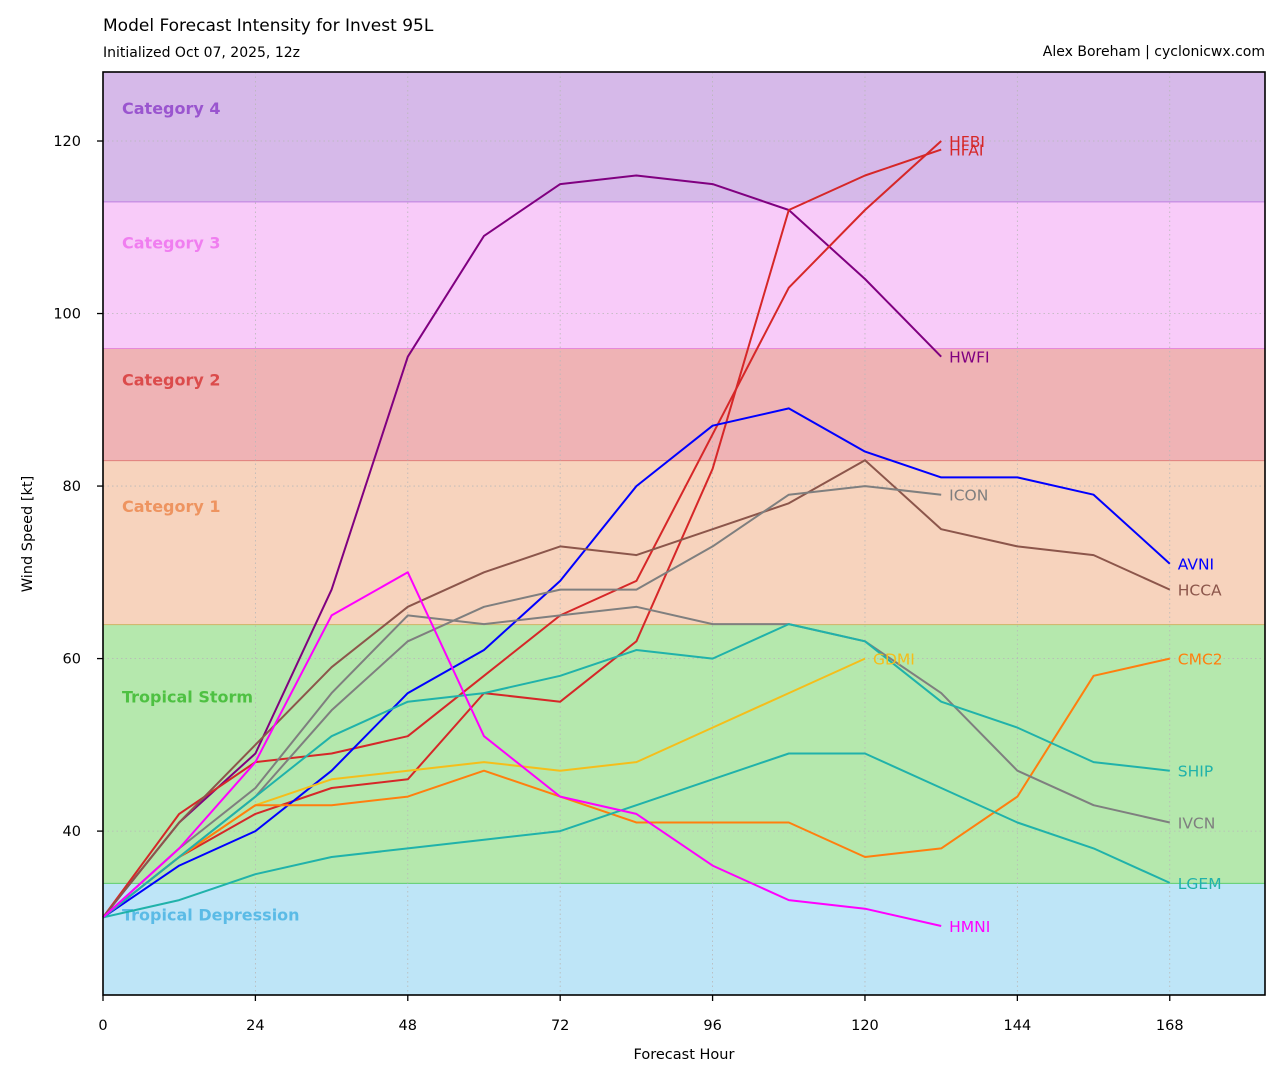 Image resolution: width=1285 pixels, height=1083 pixels. I want to click on series-label-lgem: LGEM, so click(1200, 884).